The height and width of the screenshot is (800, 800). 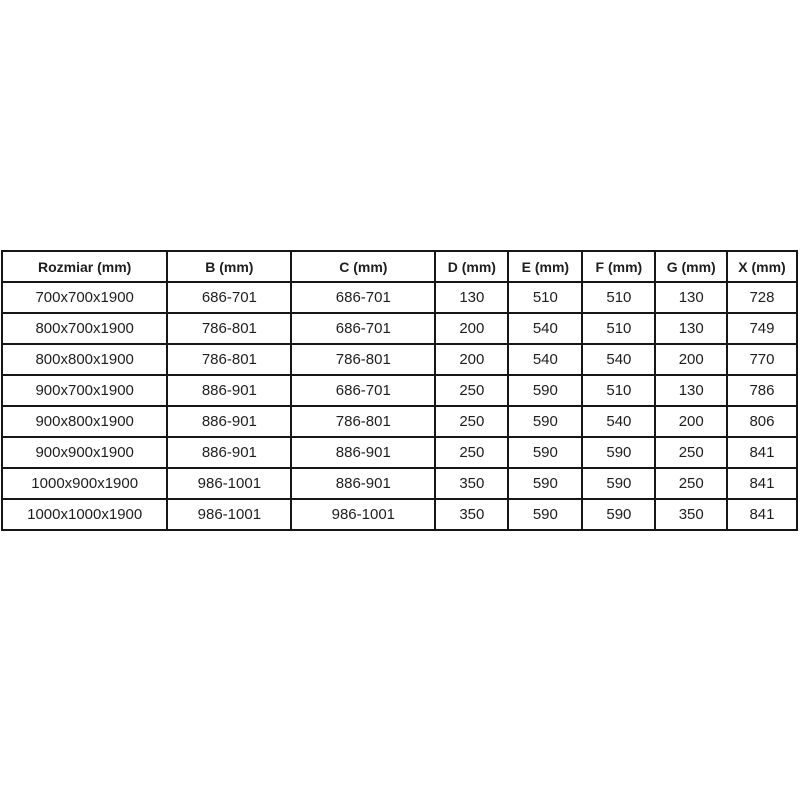 I want to click on column-header-d: D (mm), so click(x=472, y=266).